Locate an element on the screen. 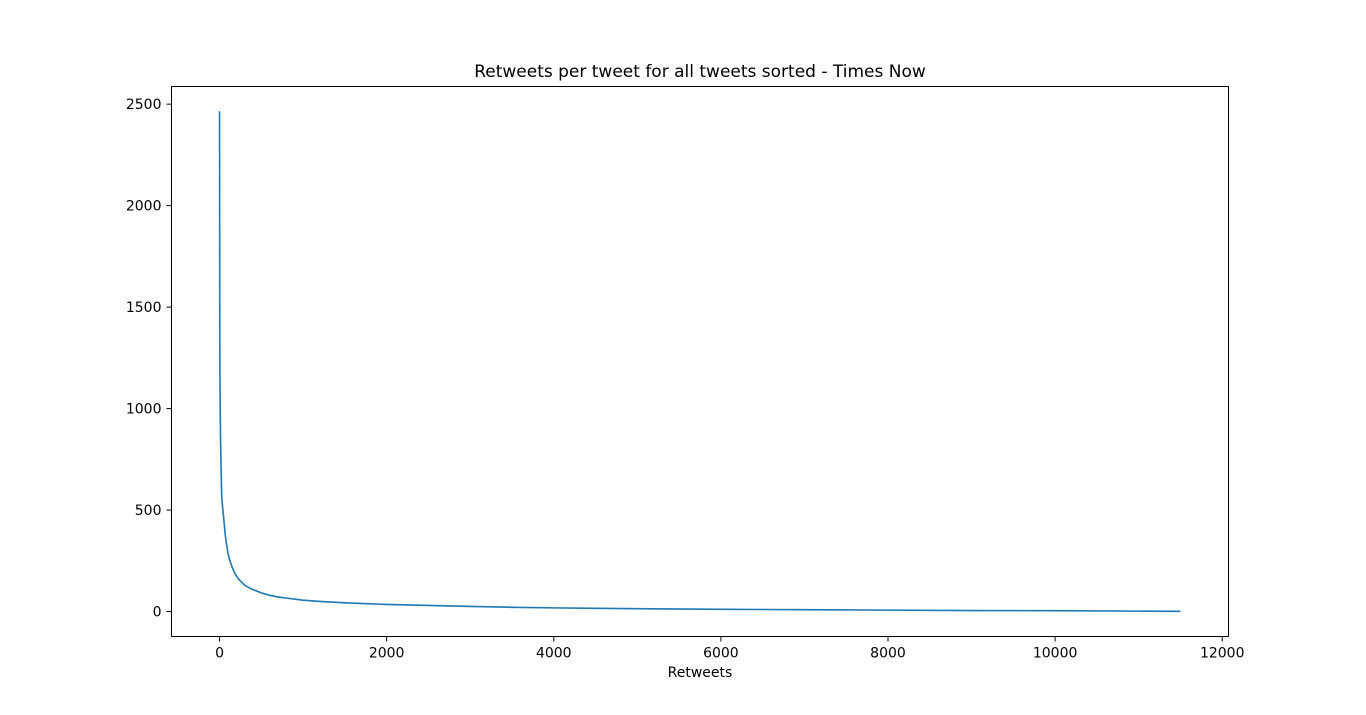 Image resolution: width=1366 pixels, height=715 pixels. y-tick-label: 2500 is located at coordinates (144, 105).